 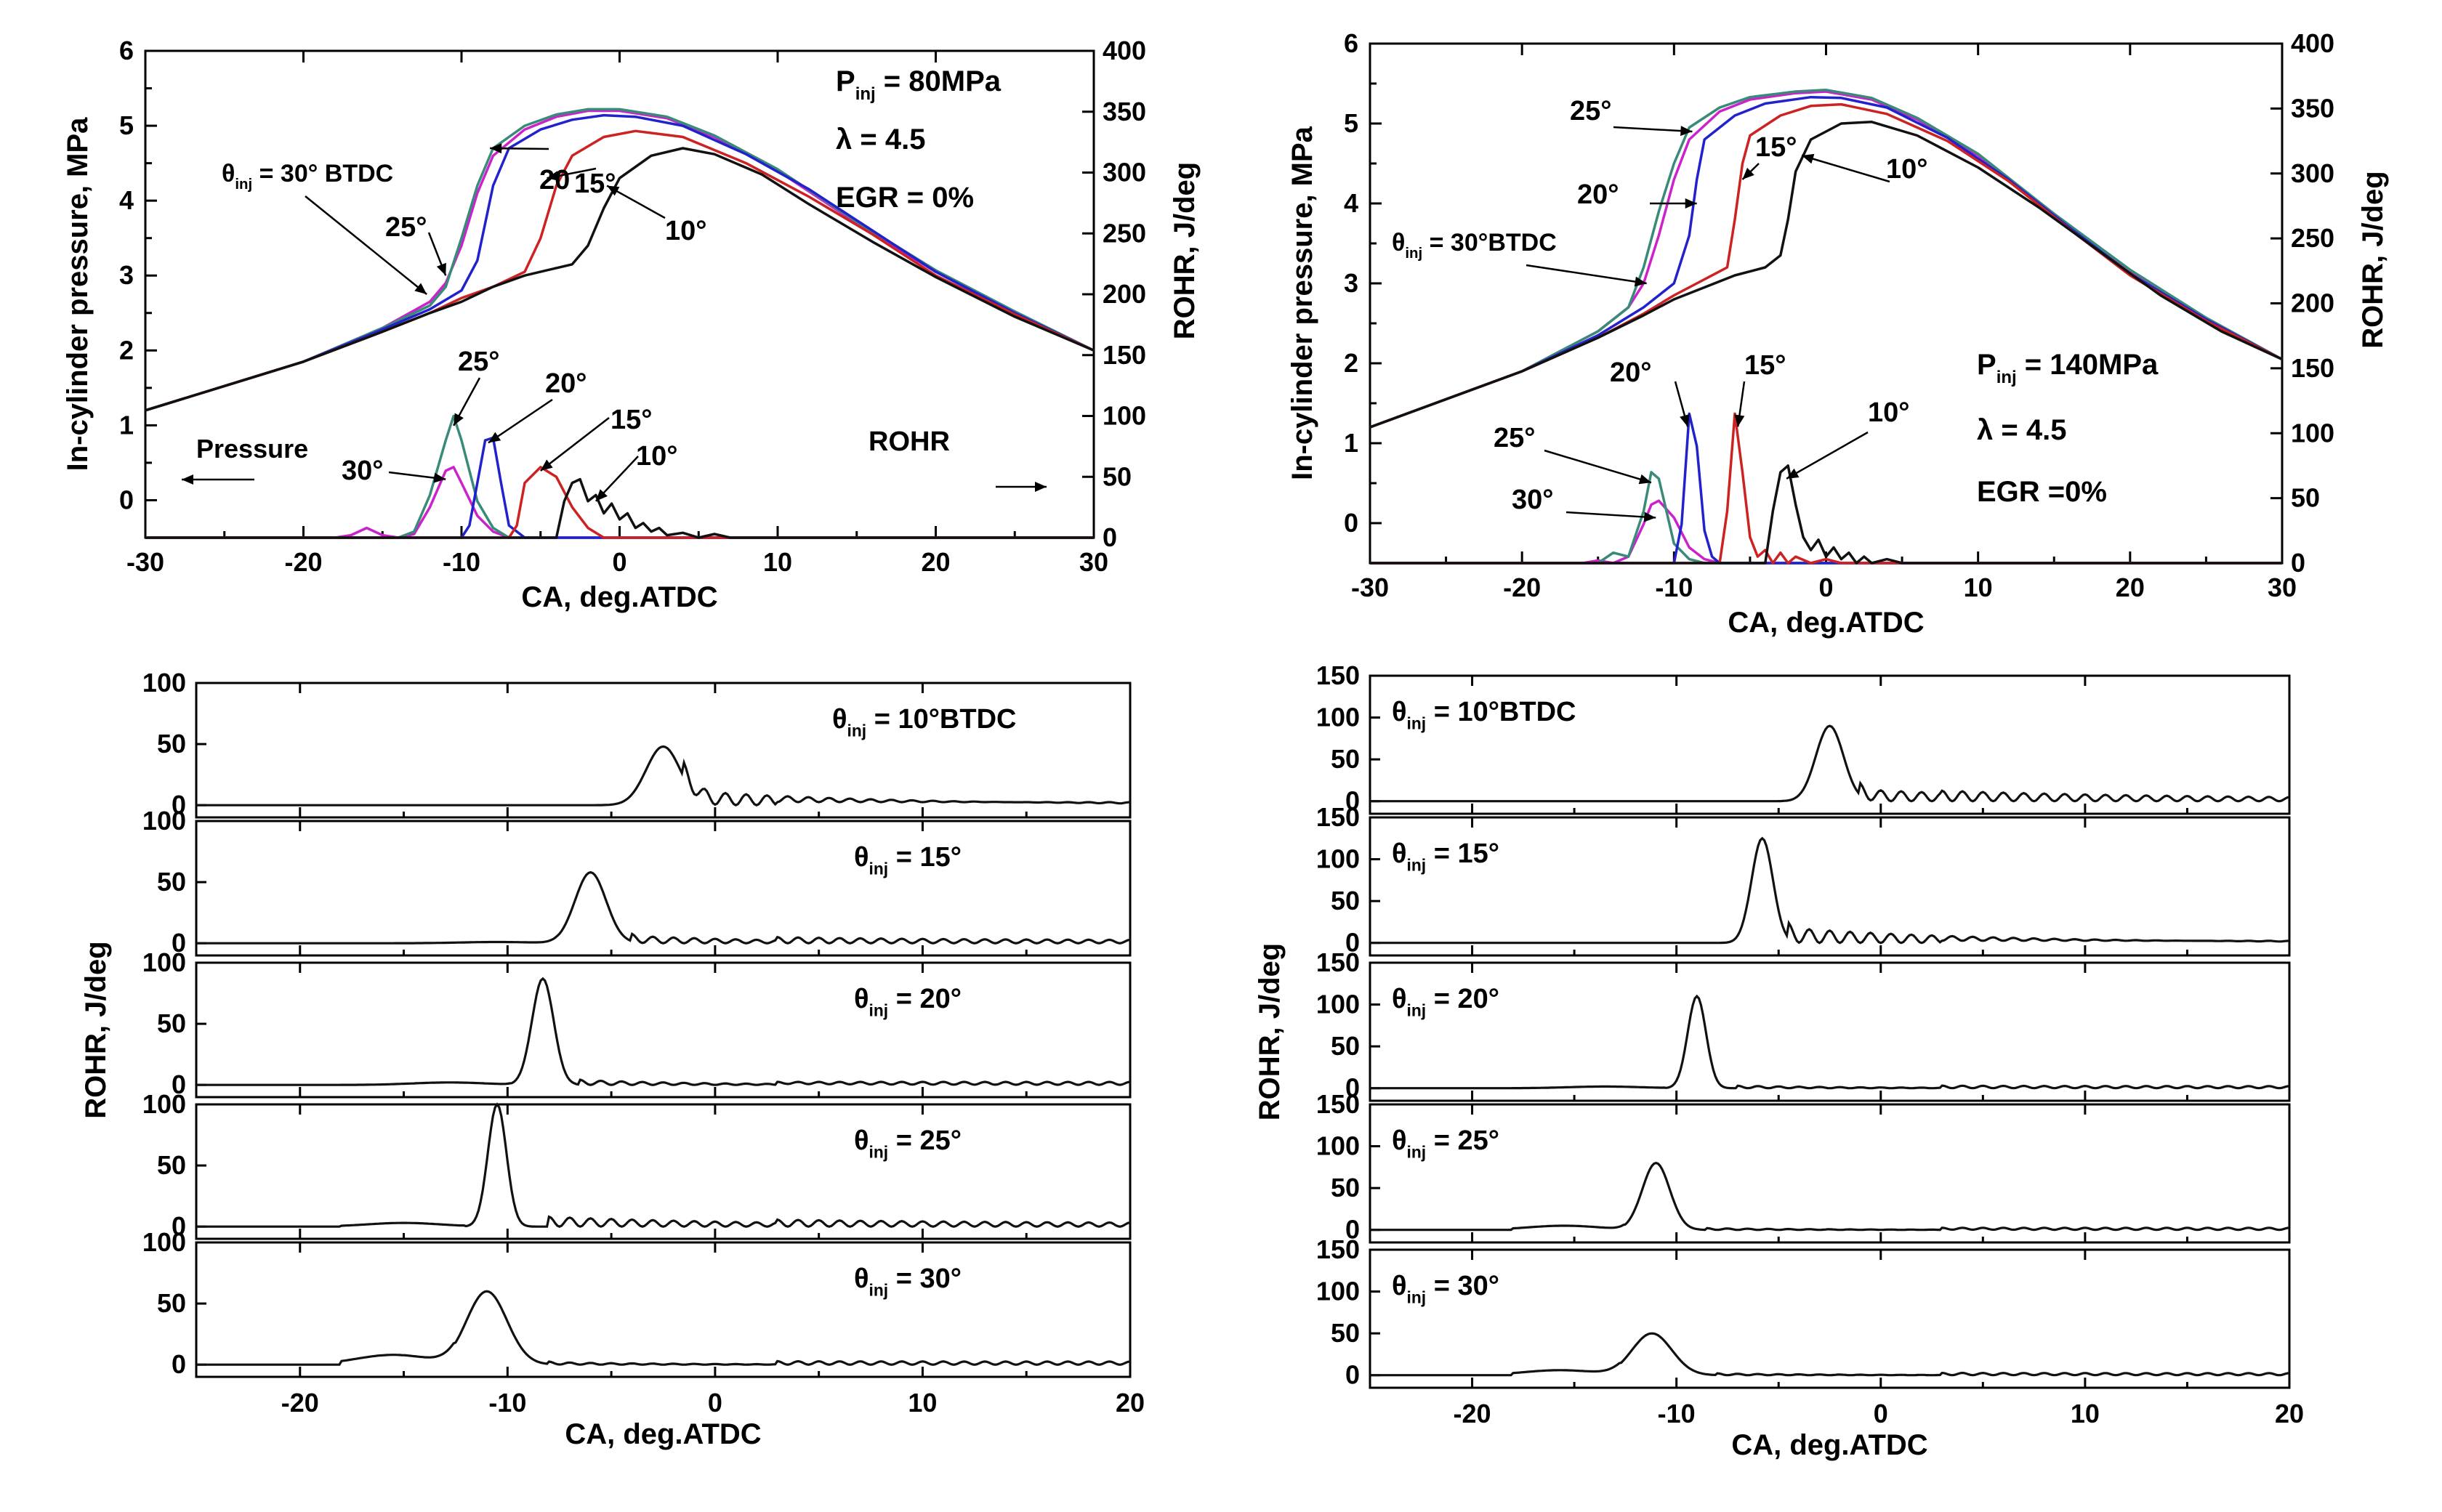 I want to click on rohr-label-25: 25°, so click(x=478, y=362).